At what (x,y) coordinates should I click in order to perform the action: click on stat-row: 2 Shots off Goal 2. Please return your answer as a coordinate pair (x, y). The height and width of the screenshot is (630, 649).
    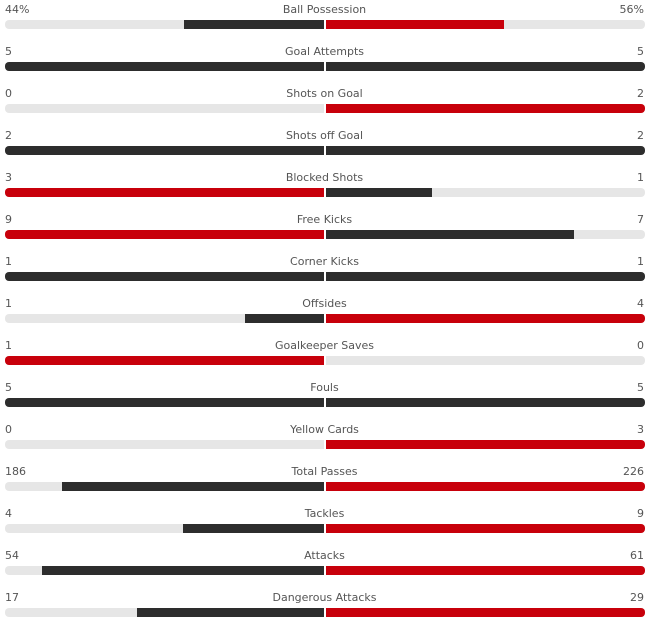
    Looking at the image, I should click on (324, 147).